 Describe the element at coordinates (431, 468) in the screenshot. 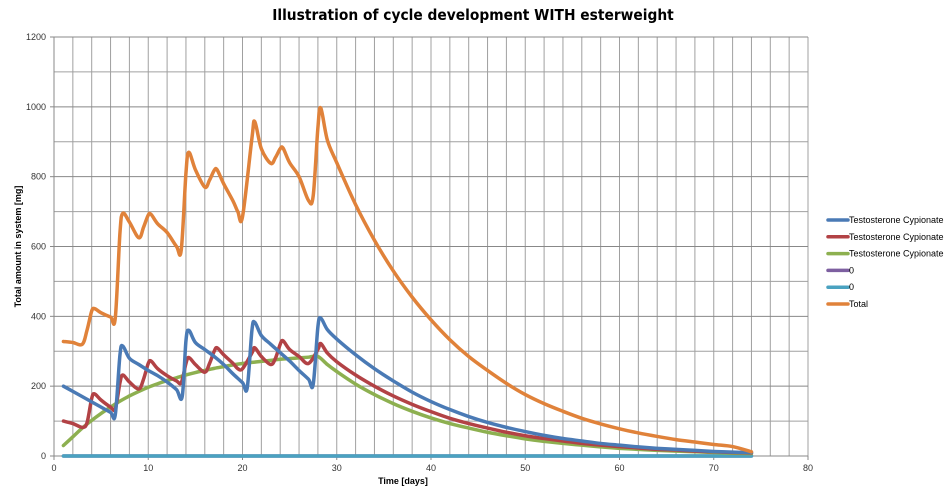

I see `x-tick-label: 40` at that location.